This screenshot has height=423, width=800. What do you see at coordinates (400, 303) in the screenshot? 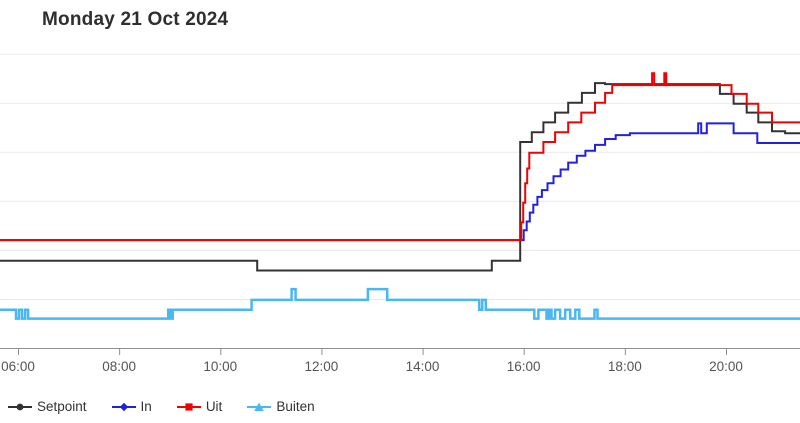
I see `series-line-buiten` at bounding box center [400, 303].